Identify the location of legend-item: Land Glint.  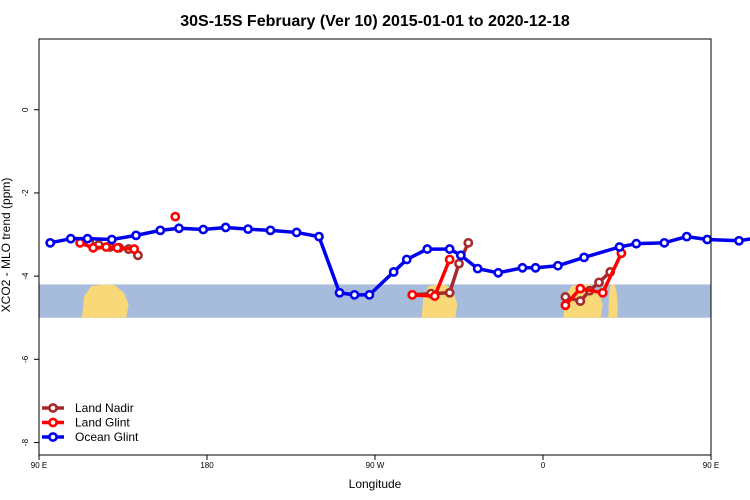
(86, 423).